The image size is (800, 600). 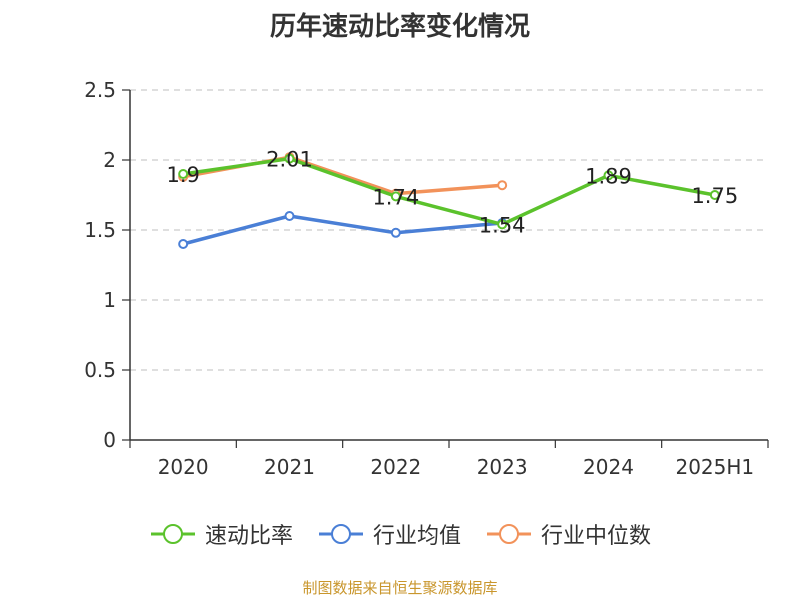 What do you see at coordinates (183, 467) in the screenshot?
I see `x-tick-label: 2020` at bounding box center [183, 467].